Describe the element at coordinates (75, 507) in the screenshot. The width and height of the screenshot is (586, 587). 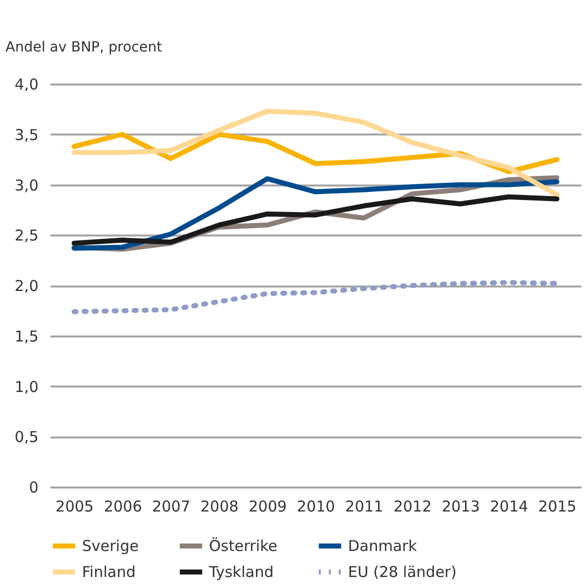
I see `x-tick-label: 2005` at that location.